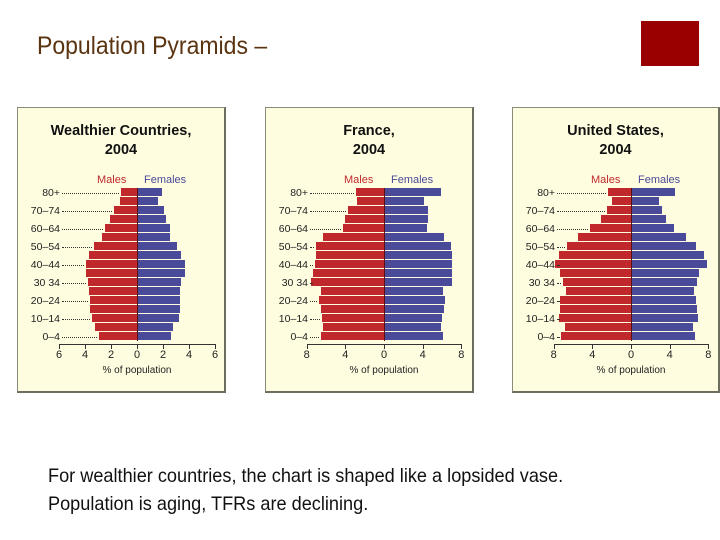 Image resolution: width=720 pixels, height=540 pixels. I want to click on chart-title-line: 2004, so click(615, 150).